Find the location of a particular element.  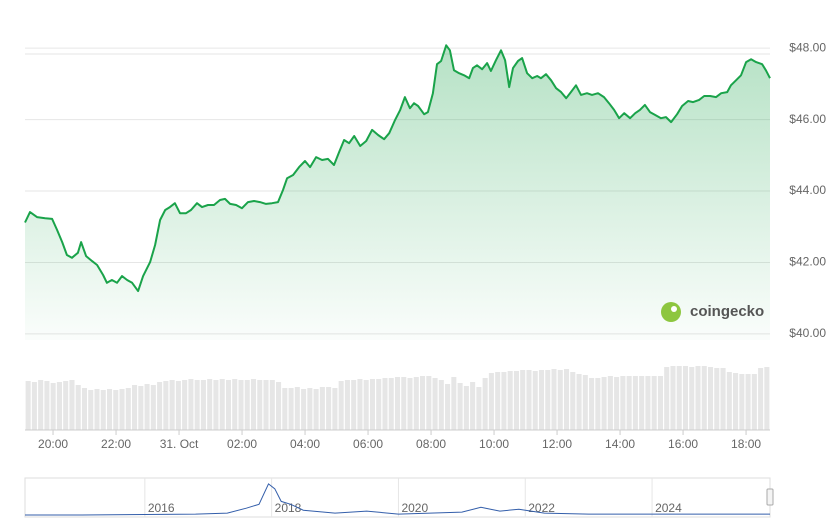

navigator: 2016 2018 2020 2022 2024 is located at coordinates (399, 497).